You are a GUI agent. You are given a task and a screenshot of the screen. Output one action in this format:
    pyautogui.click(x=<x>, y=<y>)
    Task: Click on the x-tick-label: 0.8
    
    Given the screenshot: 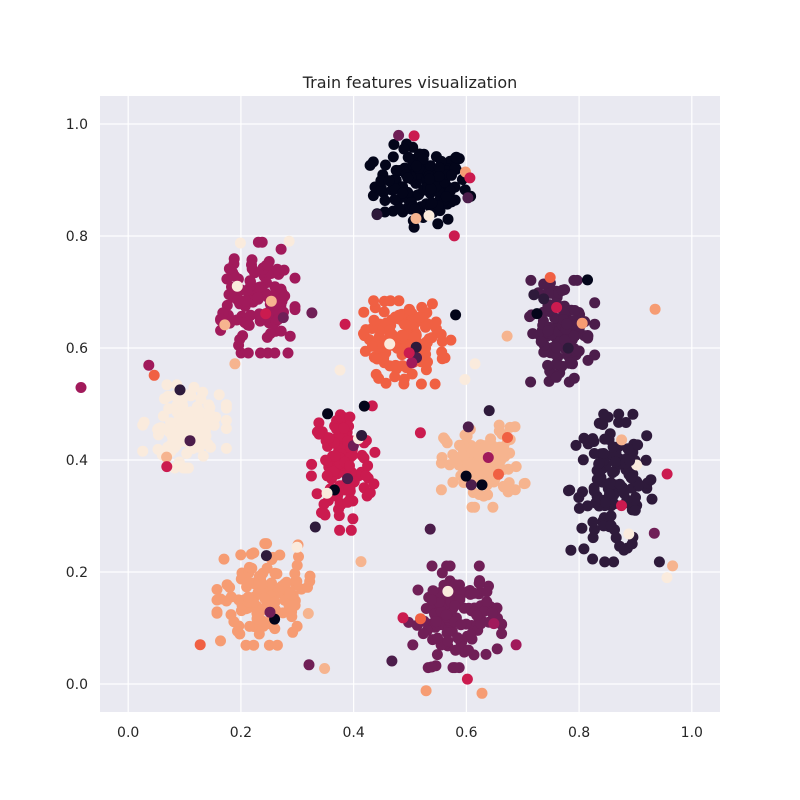 What is the action you would take?
    pyautogui.click(x=579, y=733)
    